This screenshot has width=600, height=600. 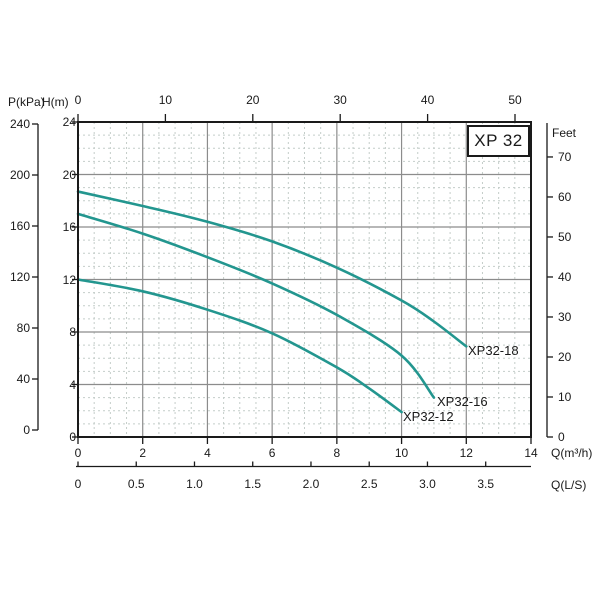 What do you see at coordinates (207, 453) in the screenshot?
I see `flow-m3h-tick-label: 4` at bounding box center [207, 453].